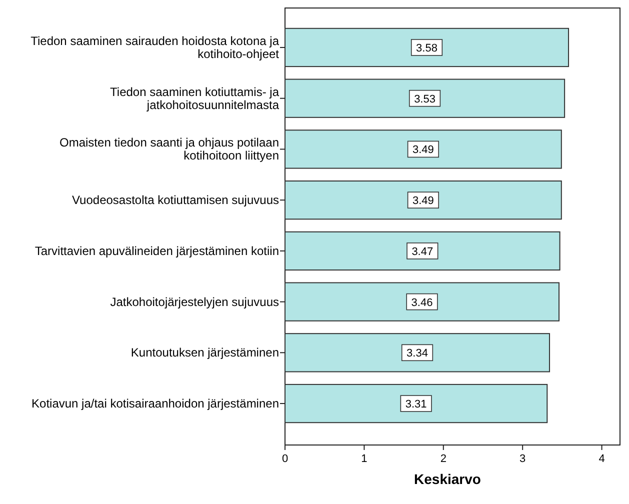 The width and height of the screenshot is (629, 504). I want to click on data-label: 3.58, so click(427, 48).